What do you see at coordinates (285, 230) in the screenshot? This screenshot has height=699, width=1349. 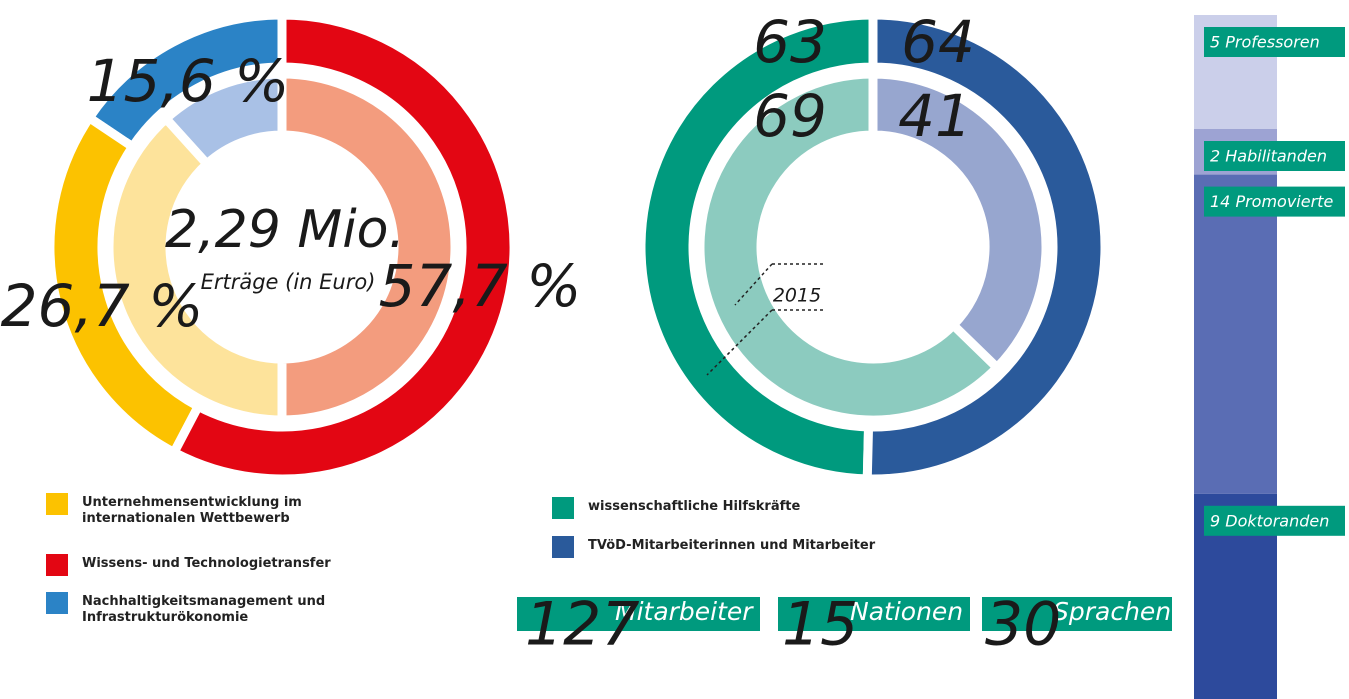 I see `center-value: 2,29 Mio.` at bounding box center [285, 230].